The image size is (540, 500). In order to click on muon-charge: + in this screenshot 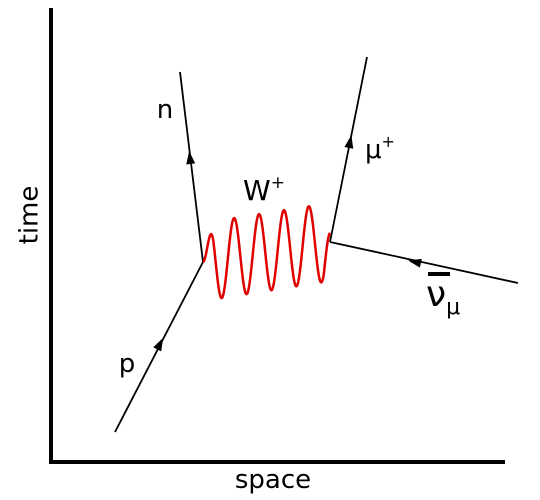, I will do `click(388, 141)`.